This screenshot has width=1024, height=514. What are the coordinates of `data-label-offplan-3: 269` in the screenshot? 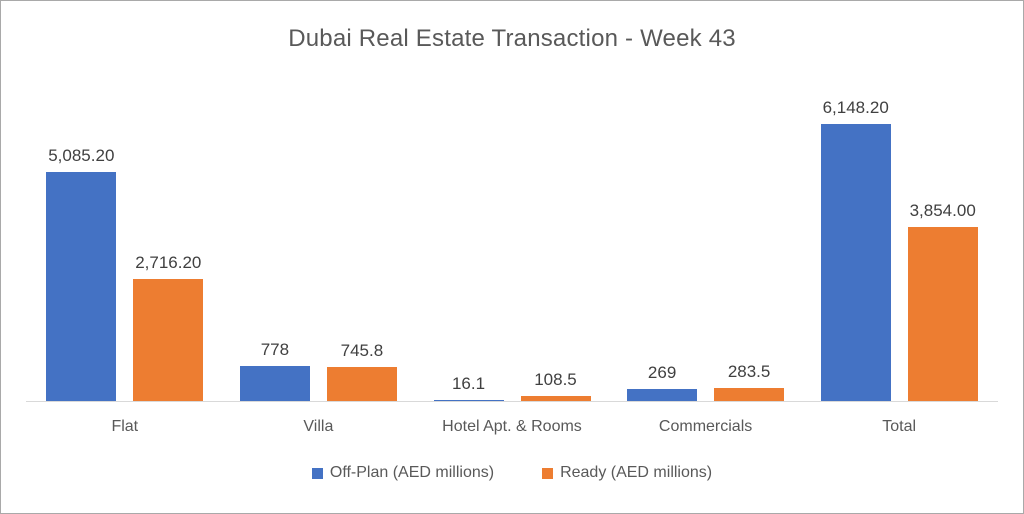 It's located at (662, 372).